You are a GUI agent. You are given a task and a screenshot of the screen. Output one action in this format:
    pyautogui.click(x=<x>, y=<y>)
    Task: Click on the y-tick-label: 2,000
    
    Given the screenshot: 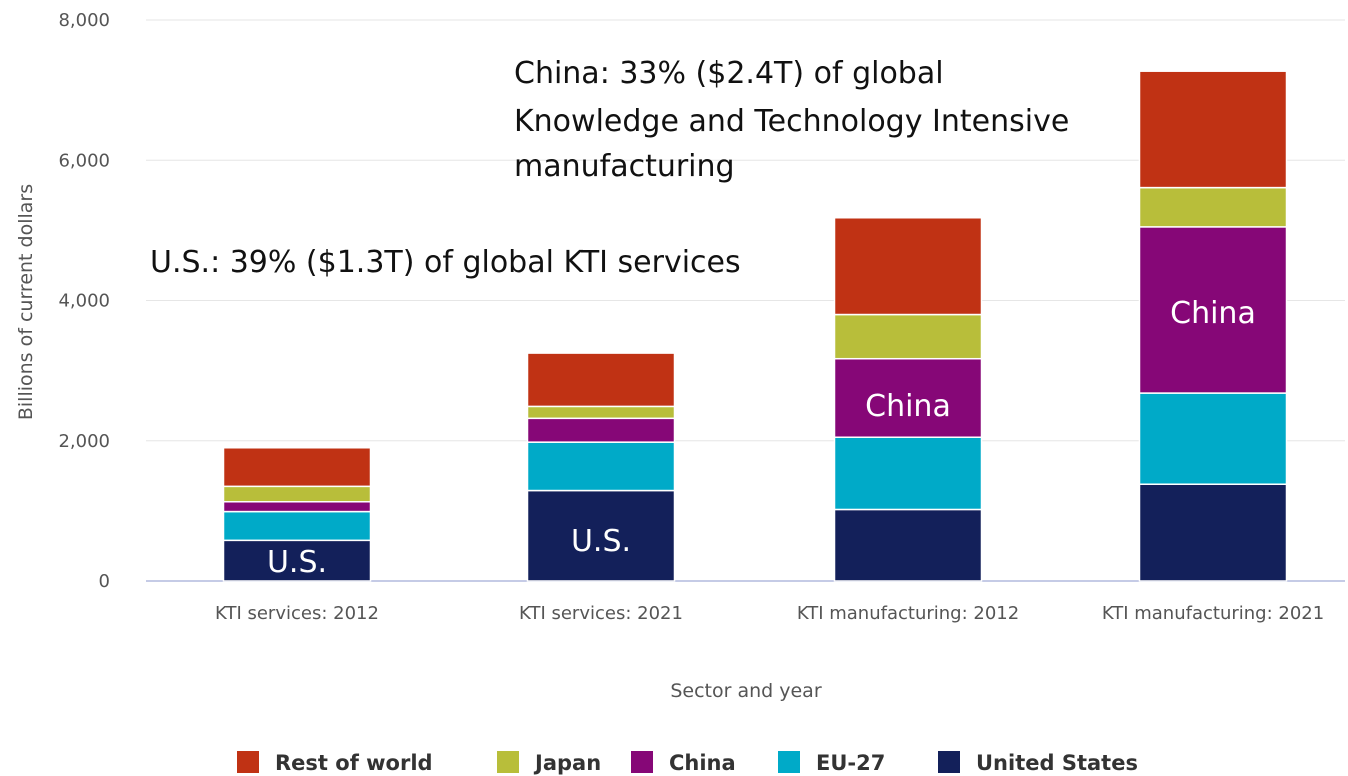 What is the action you would take?
    pyautogui.click(x=84, y=441)
    